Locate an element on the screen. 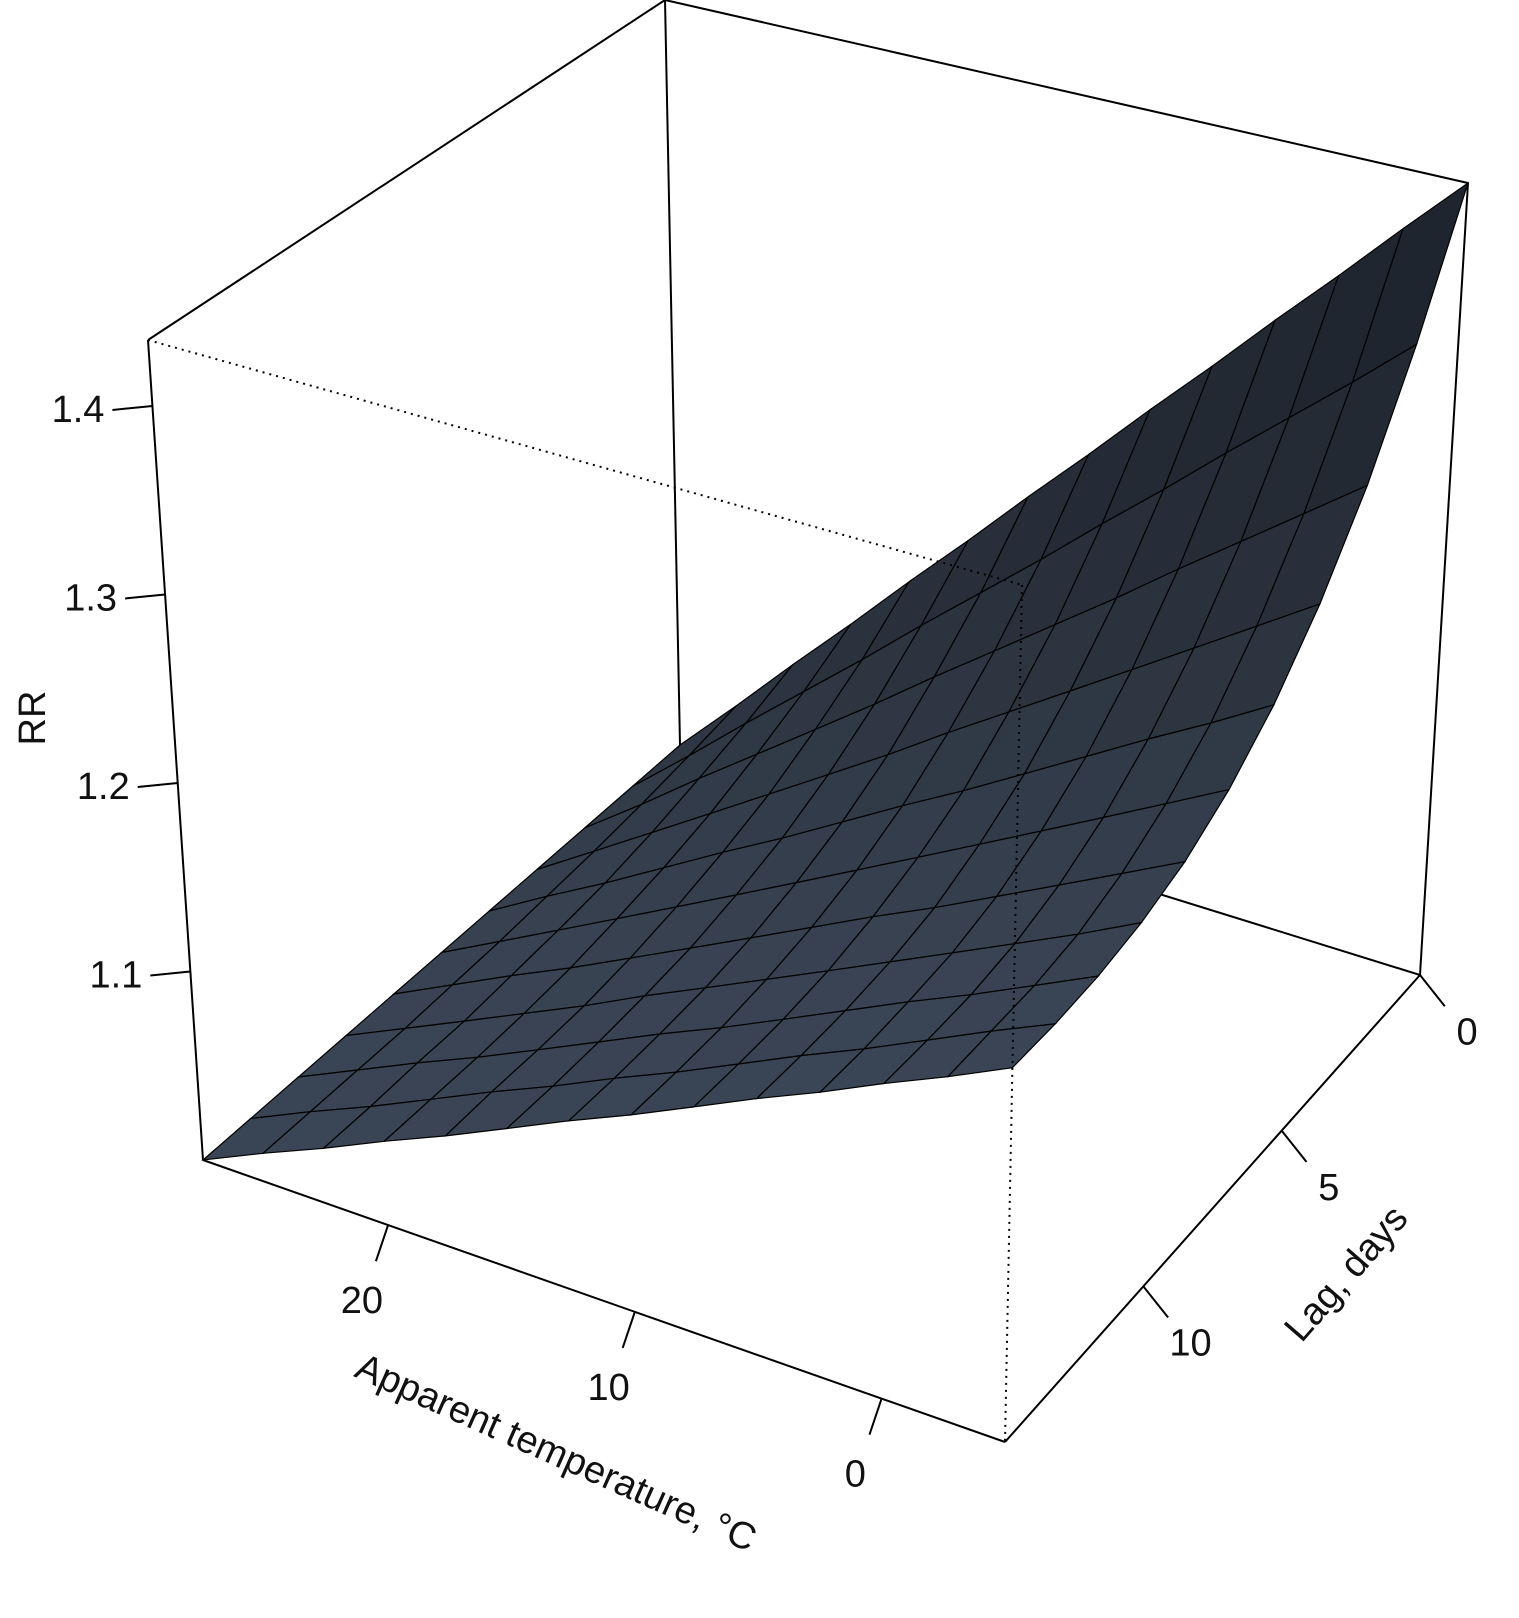 The height and width of the screenshot is (1618, 1519). x-tick-label: 20 is located at coordinates (362, 1301).